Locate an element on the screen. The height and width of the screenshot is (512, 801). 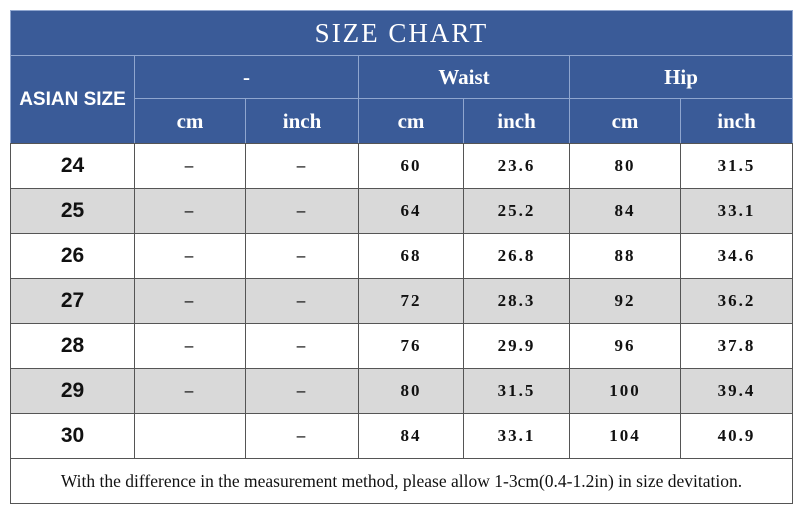
size-header: ASIAN SIZE is located at coordinates (72, 99).